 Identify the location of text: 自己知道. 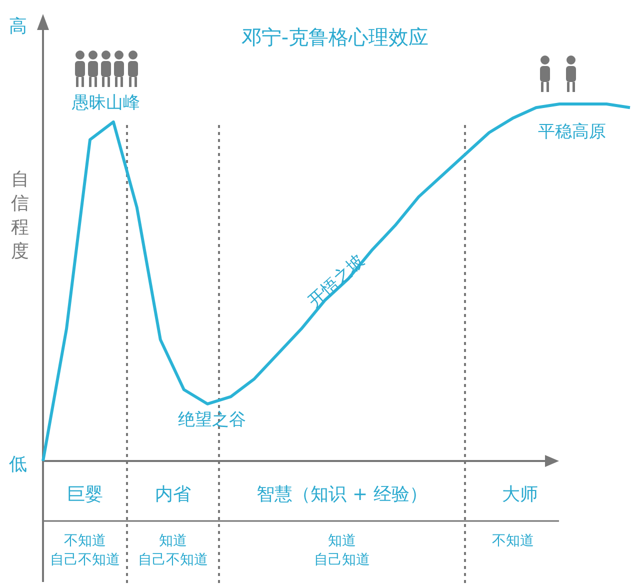
(342, 560).